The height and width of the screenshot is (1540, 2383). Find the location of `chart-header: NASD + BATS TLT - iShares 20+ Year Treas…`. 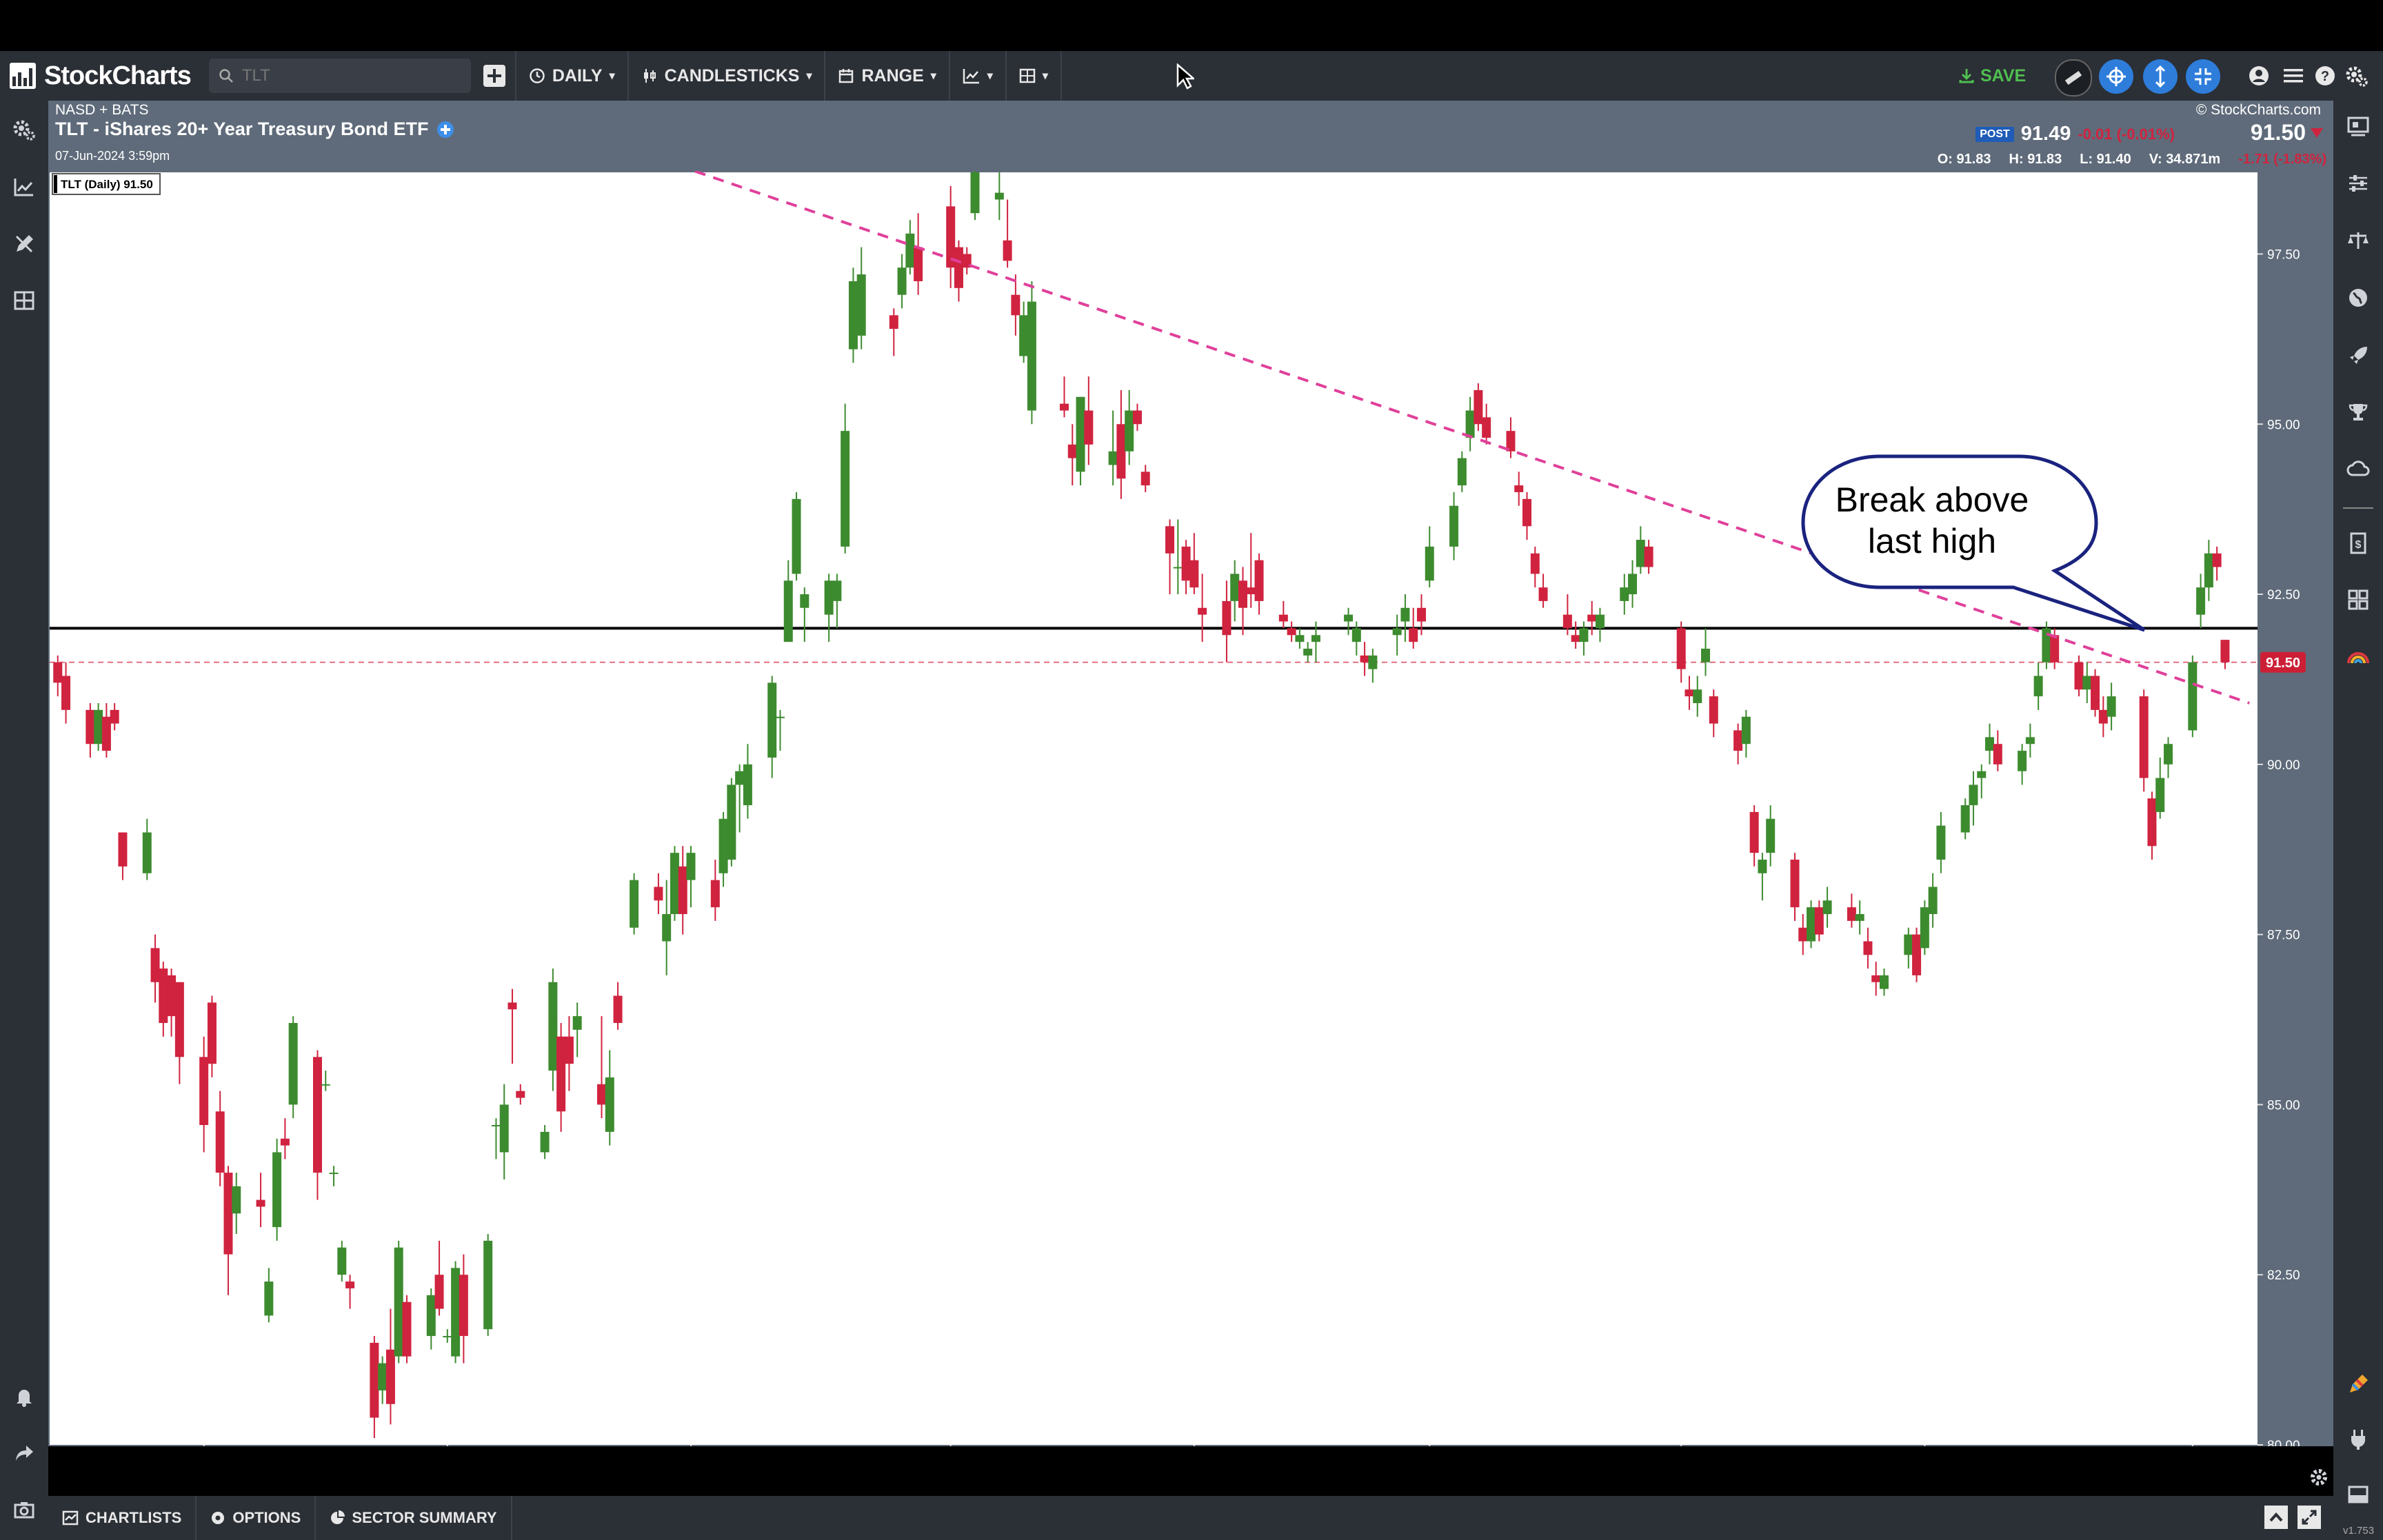

chart-header: NASD + BATS TLT - iShares 20+ Year Treas… is located at coordinates (1190, 136).